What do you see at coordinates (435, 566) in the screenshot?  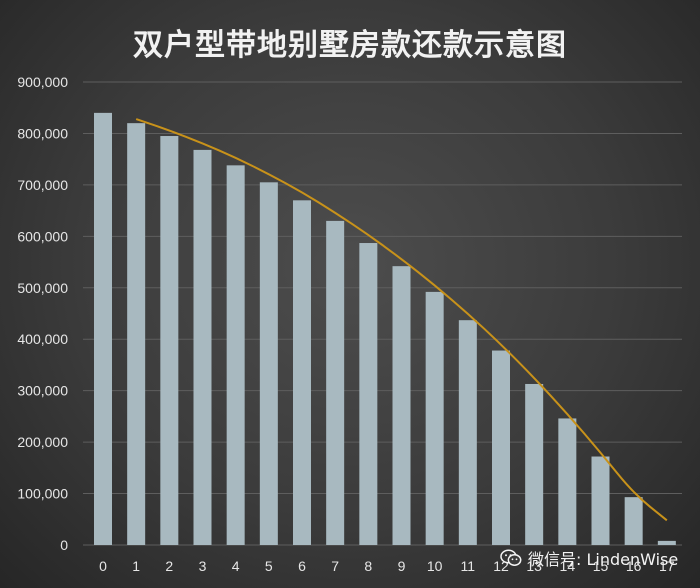 I see `x-tick-label-10: 10` at bounding box center [435, 566].